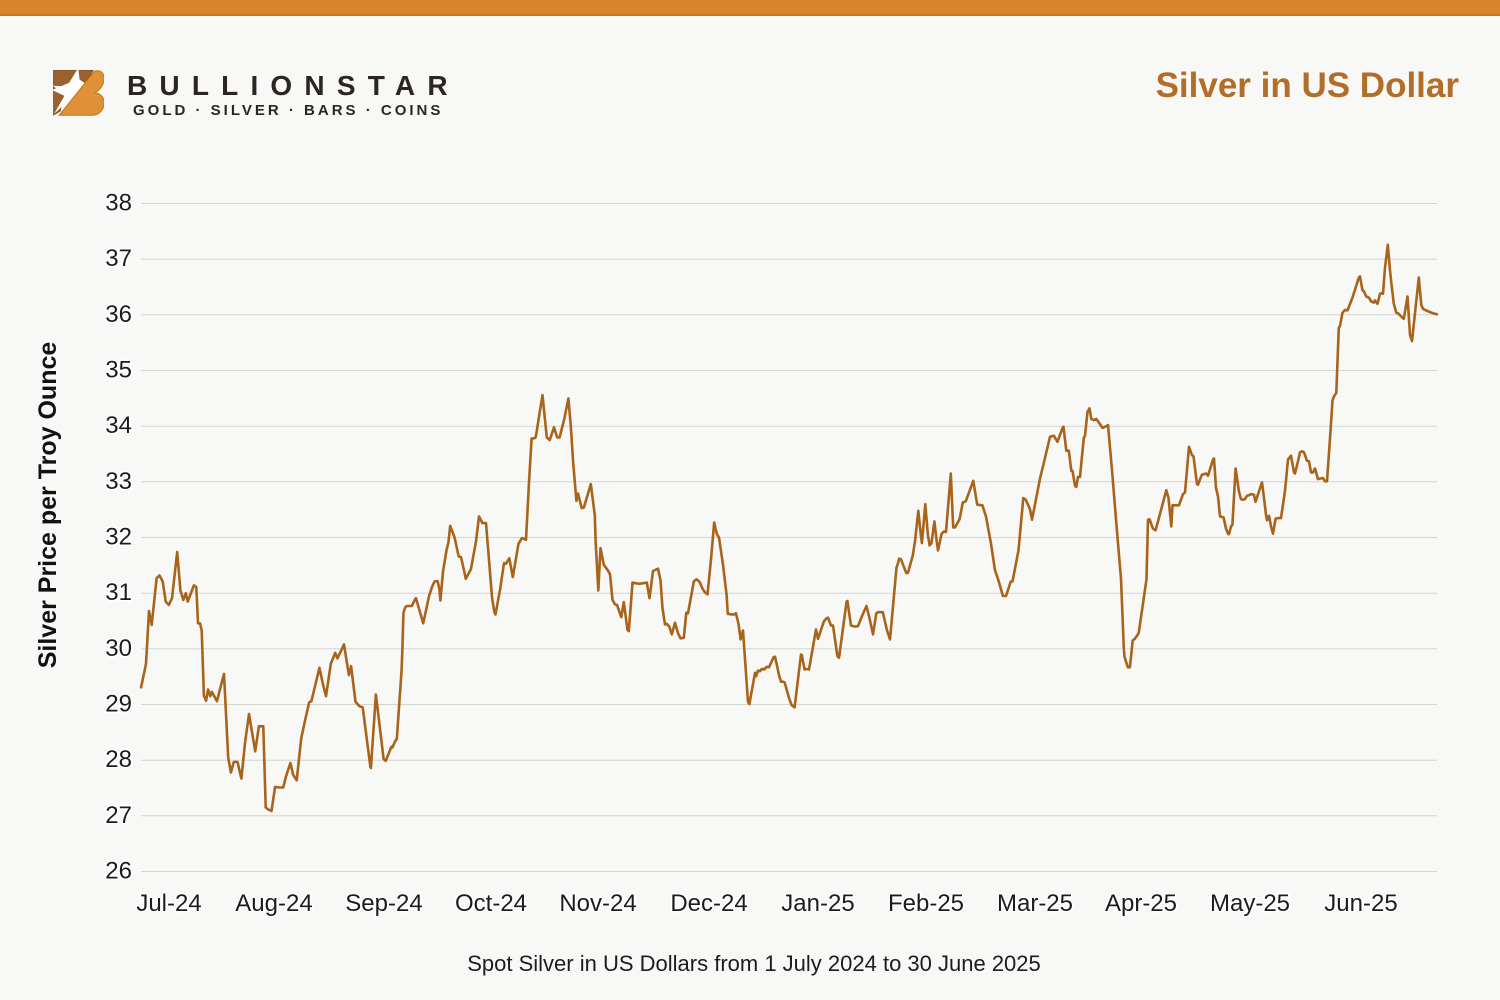 Image resolution: width=1500 pixels, height=1000 pixels. Describe the element at coordinates (118, 258) in the screenshot. I see `svg-text: 37` at that location.